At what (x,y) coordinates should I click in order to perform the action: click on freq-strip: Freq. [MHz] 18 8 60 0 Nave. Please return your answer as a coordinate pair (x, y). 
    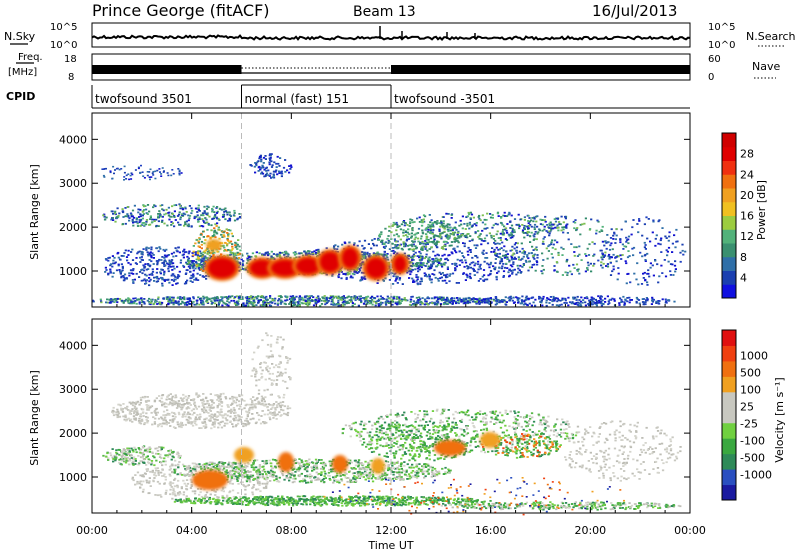
    Looking at the image, I should click on (394, 67).